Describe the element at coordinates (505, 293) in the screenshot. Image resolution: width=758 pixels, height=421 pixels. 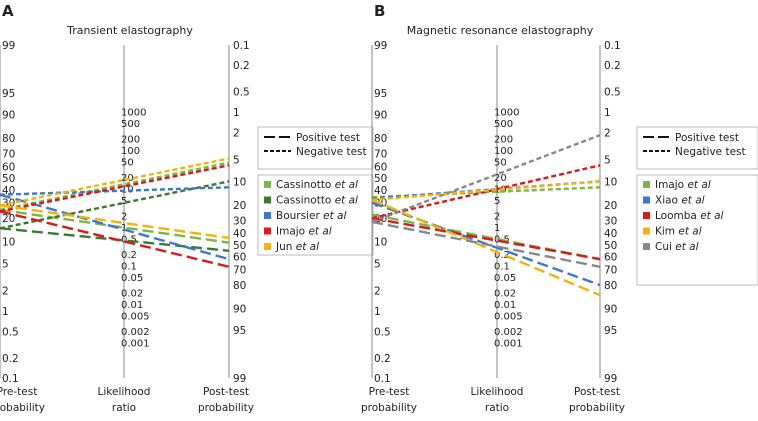
I see `likelihood-ratio-tick-label: 0.02` at that location.